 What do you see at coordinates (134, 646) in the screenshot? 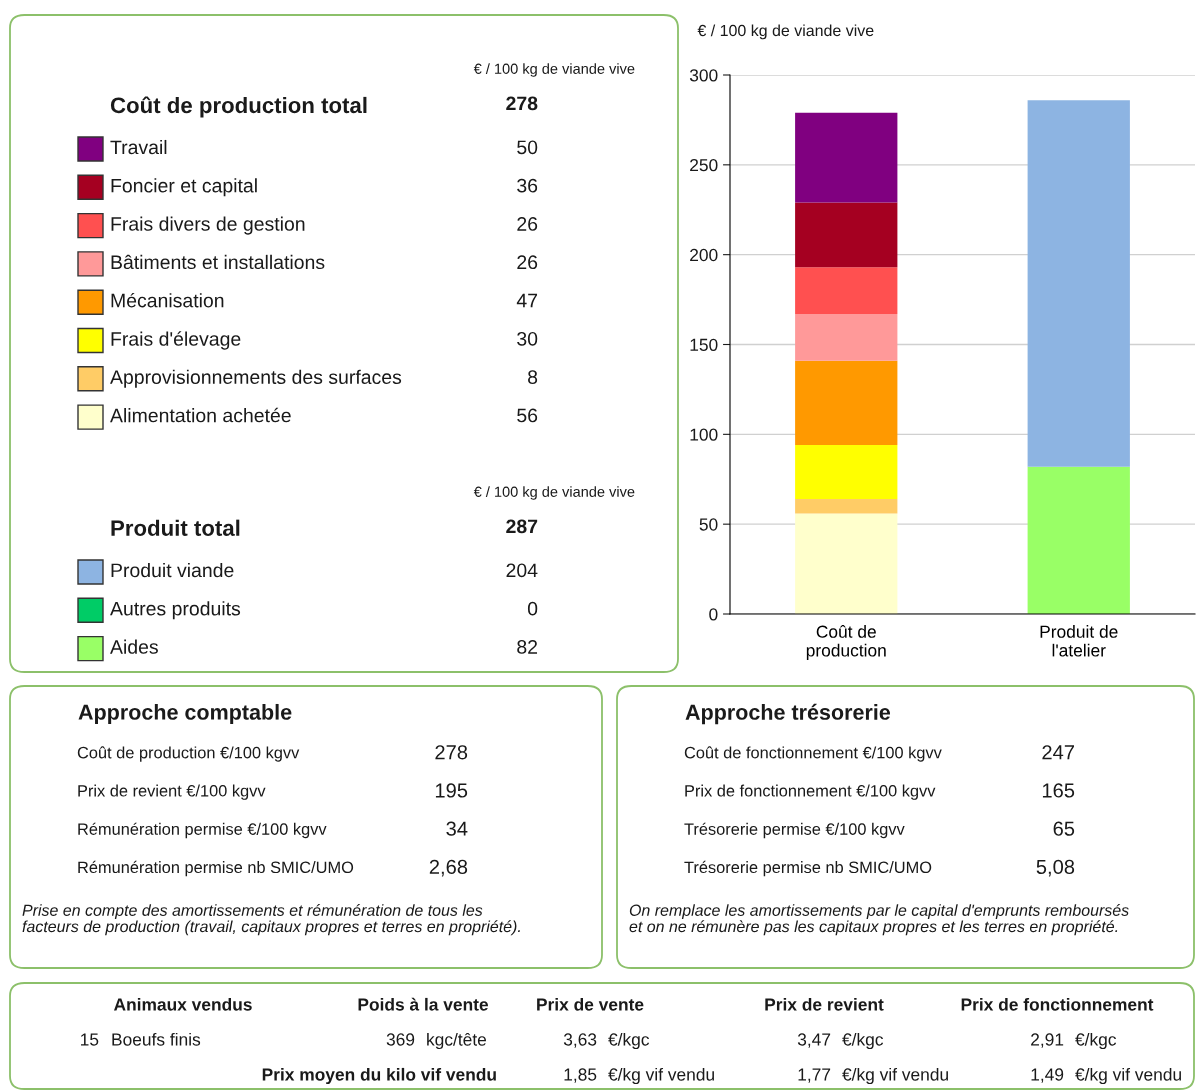
I see `category-label: Aides` at bounding box center [134, 646].